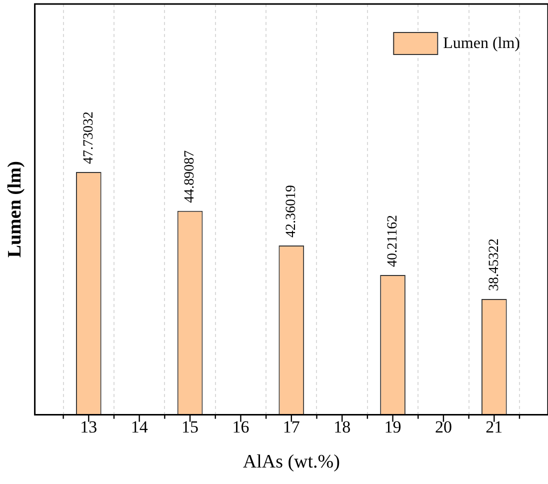  I want to click on x-tick-label: 19, so click(393, 426).